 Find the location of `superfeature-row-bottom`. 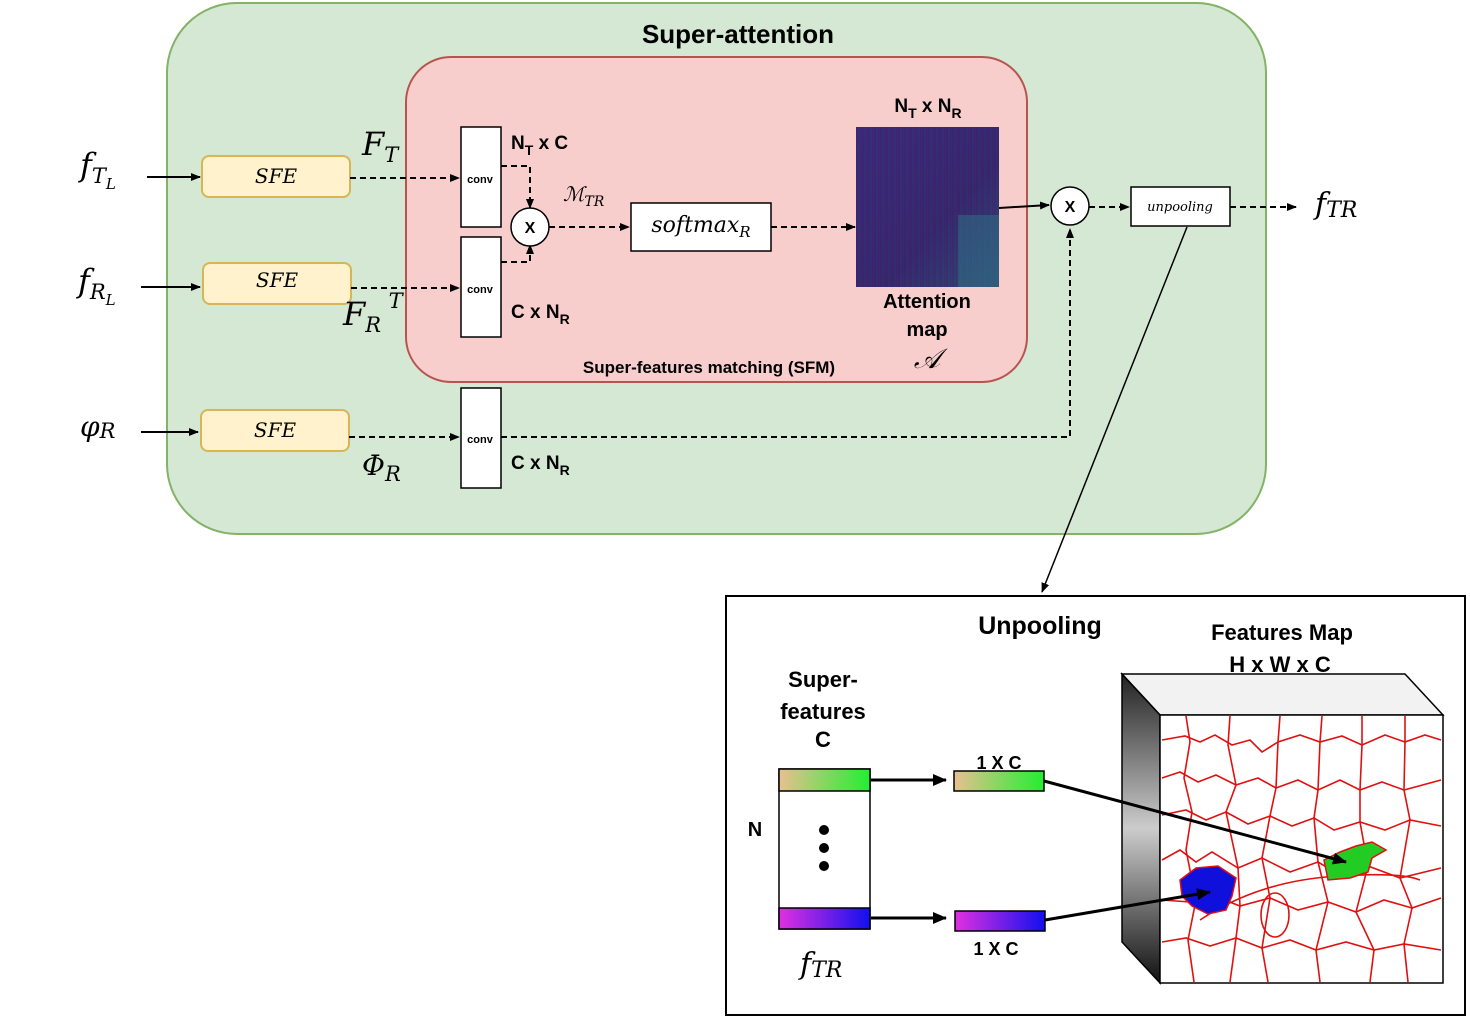

superfeature-row-bottom is located at coordinates (824, 918).